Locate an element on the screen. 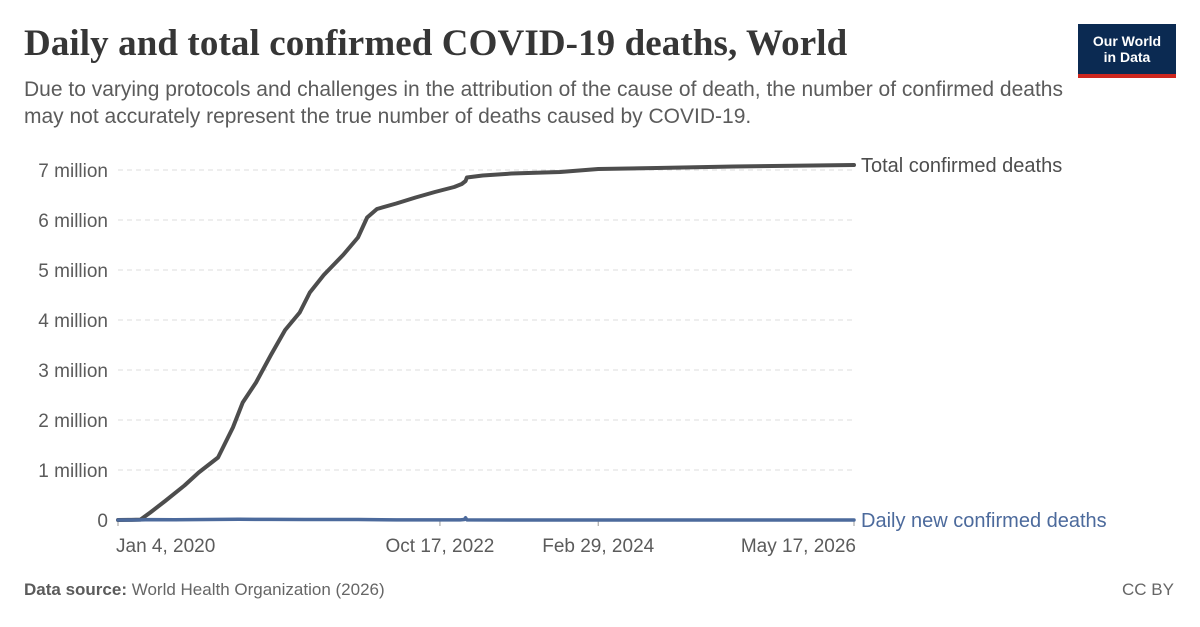  series-label-daily-new-confirmed-deaths: Daily new confirmed deaths is located at coordinates (984, 521).